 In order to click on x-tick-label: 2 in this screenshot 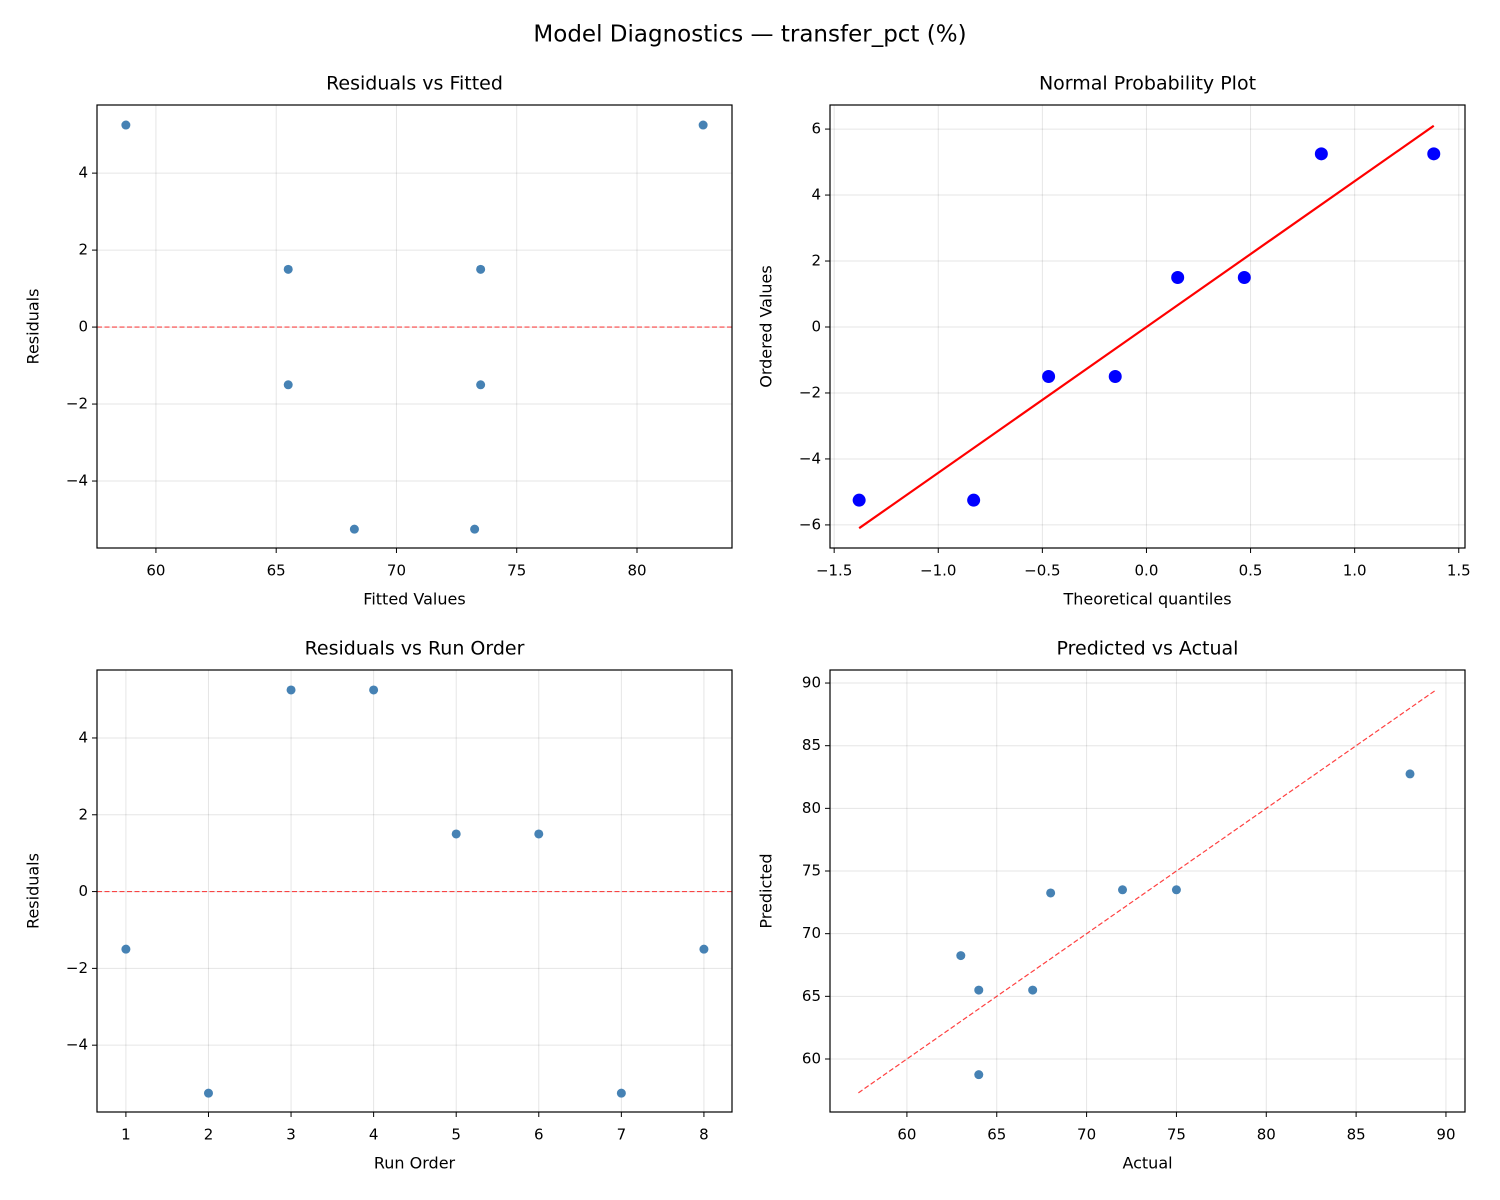, I will do `click(209, 1135)`.